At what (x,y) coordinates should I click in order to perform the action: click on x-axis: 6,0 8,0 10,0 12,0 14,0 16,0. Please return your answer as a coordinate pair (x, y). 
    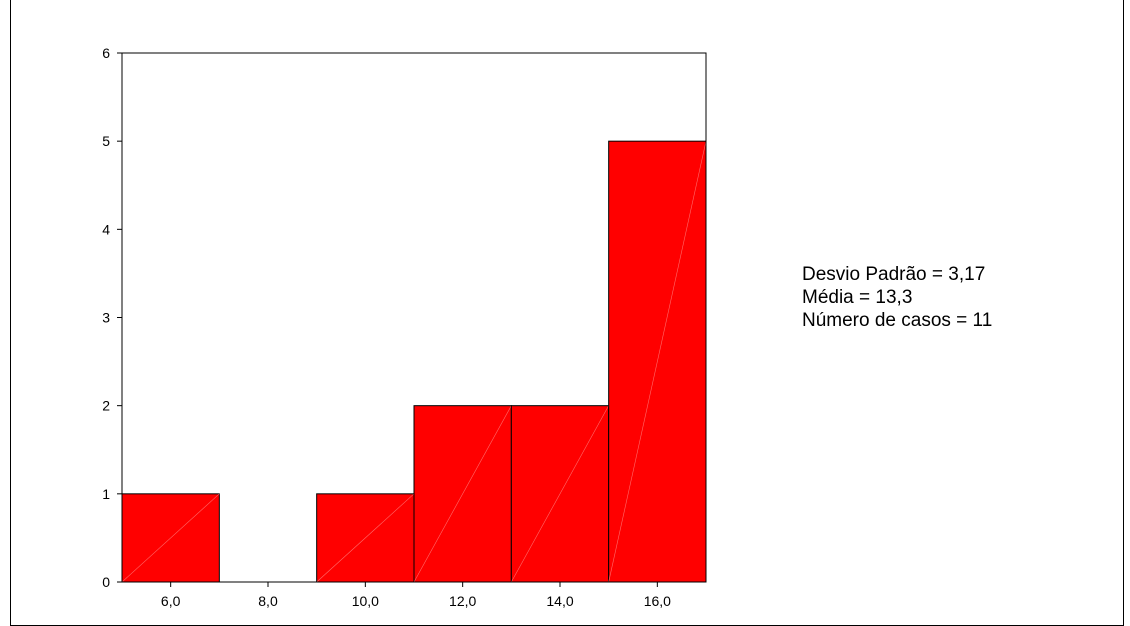
    Looking at the image, I should click on (416, 595).